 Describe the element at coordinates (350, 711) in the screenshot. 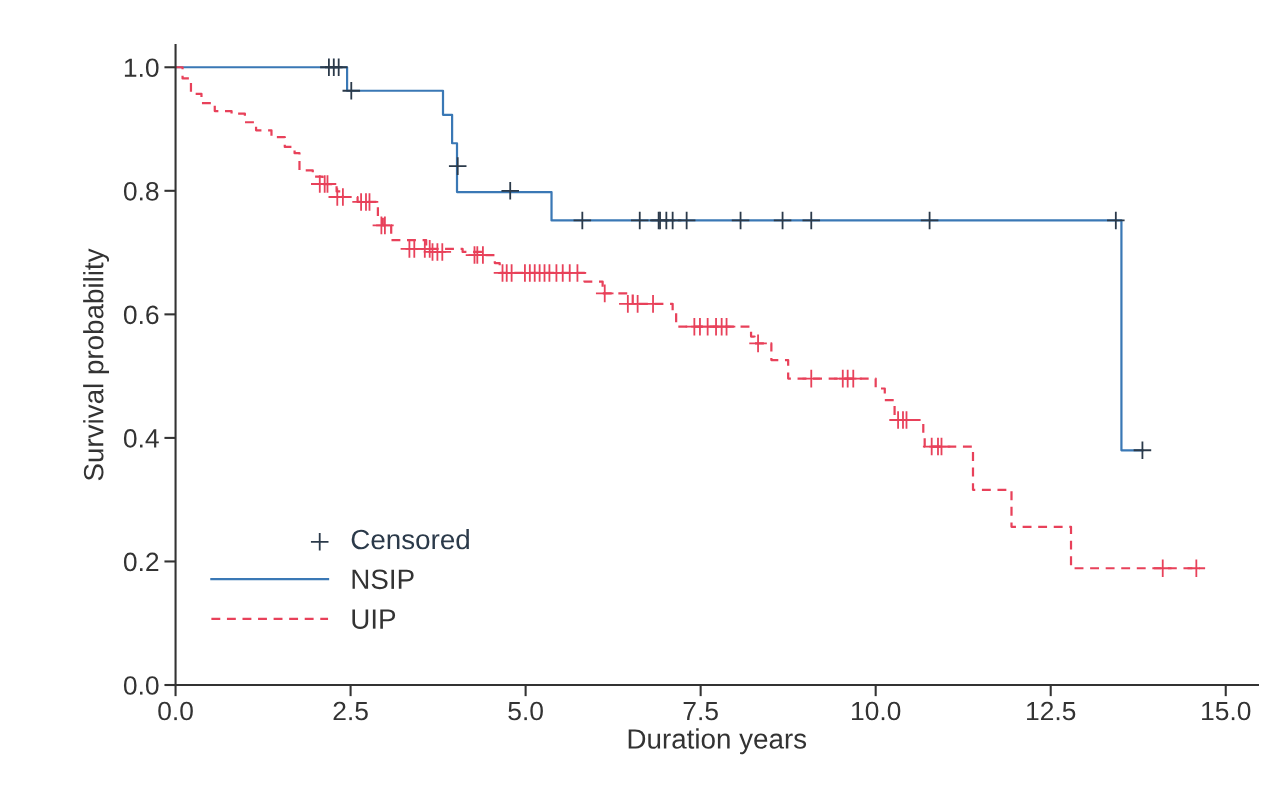

I see `x-tick-label: 2.5` at that location.